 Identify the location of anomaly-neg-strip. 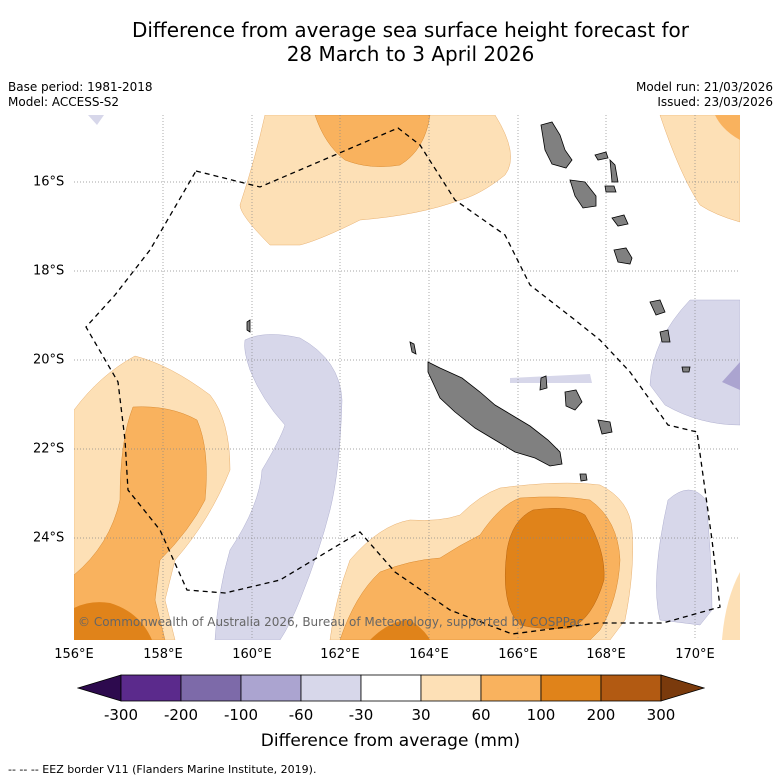
(551, 378).